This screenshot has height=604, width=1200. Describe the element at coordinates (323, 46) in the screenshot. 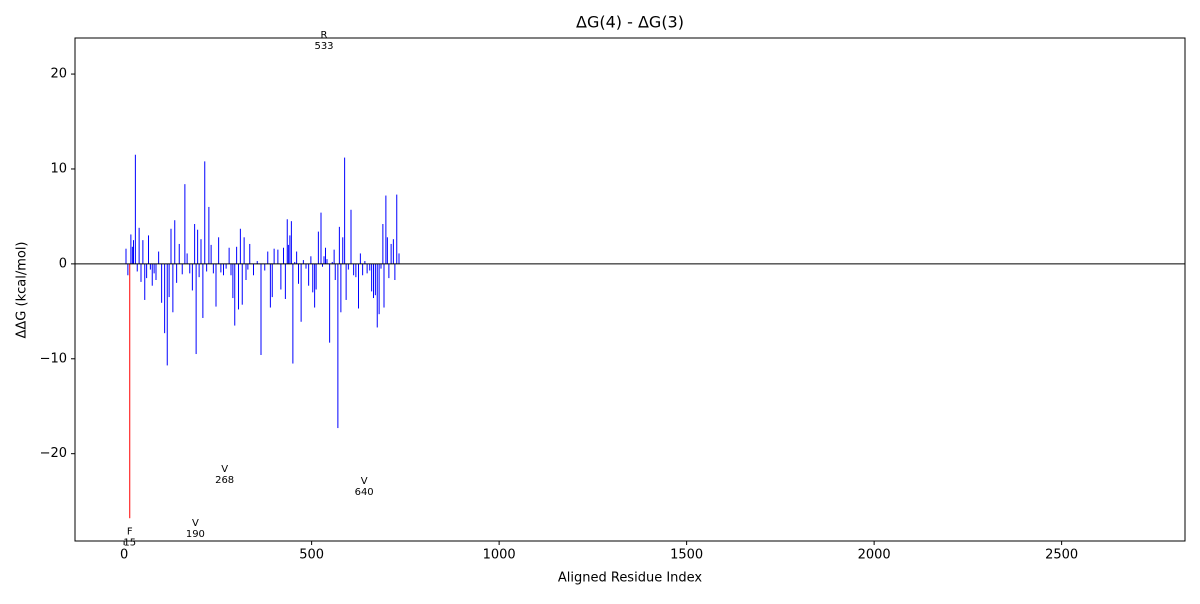

I see `annotation-index: 533` at that location.